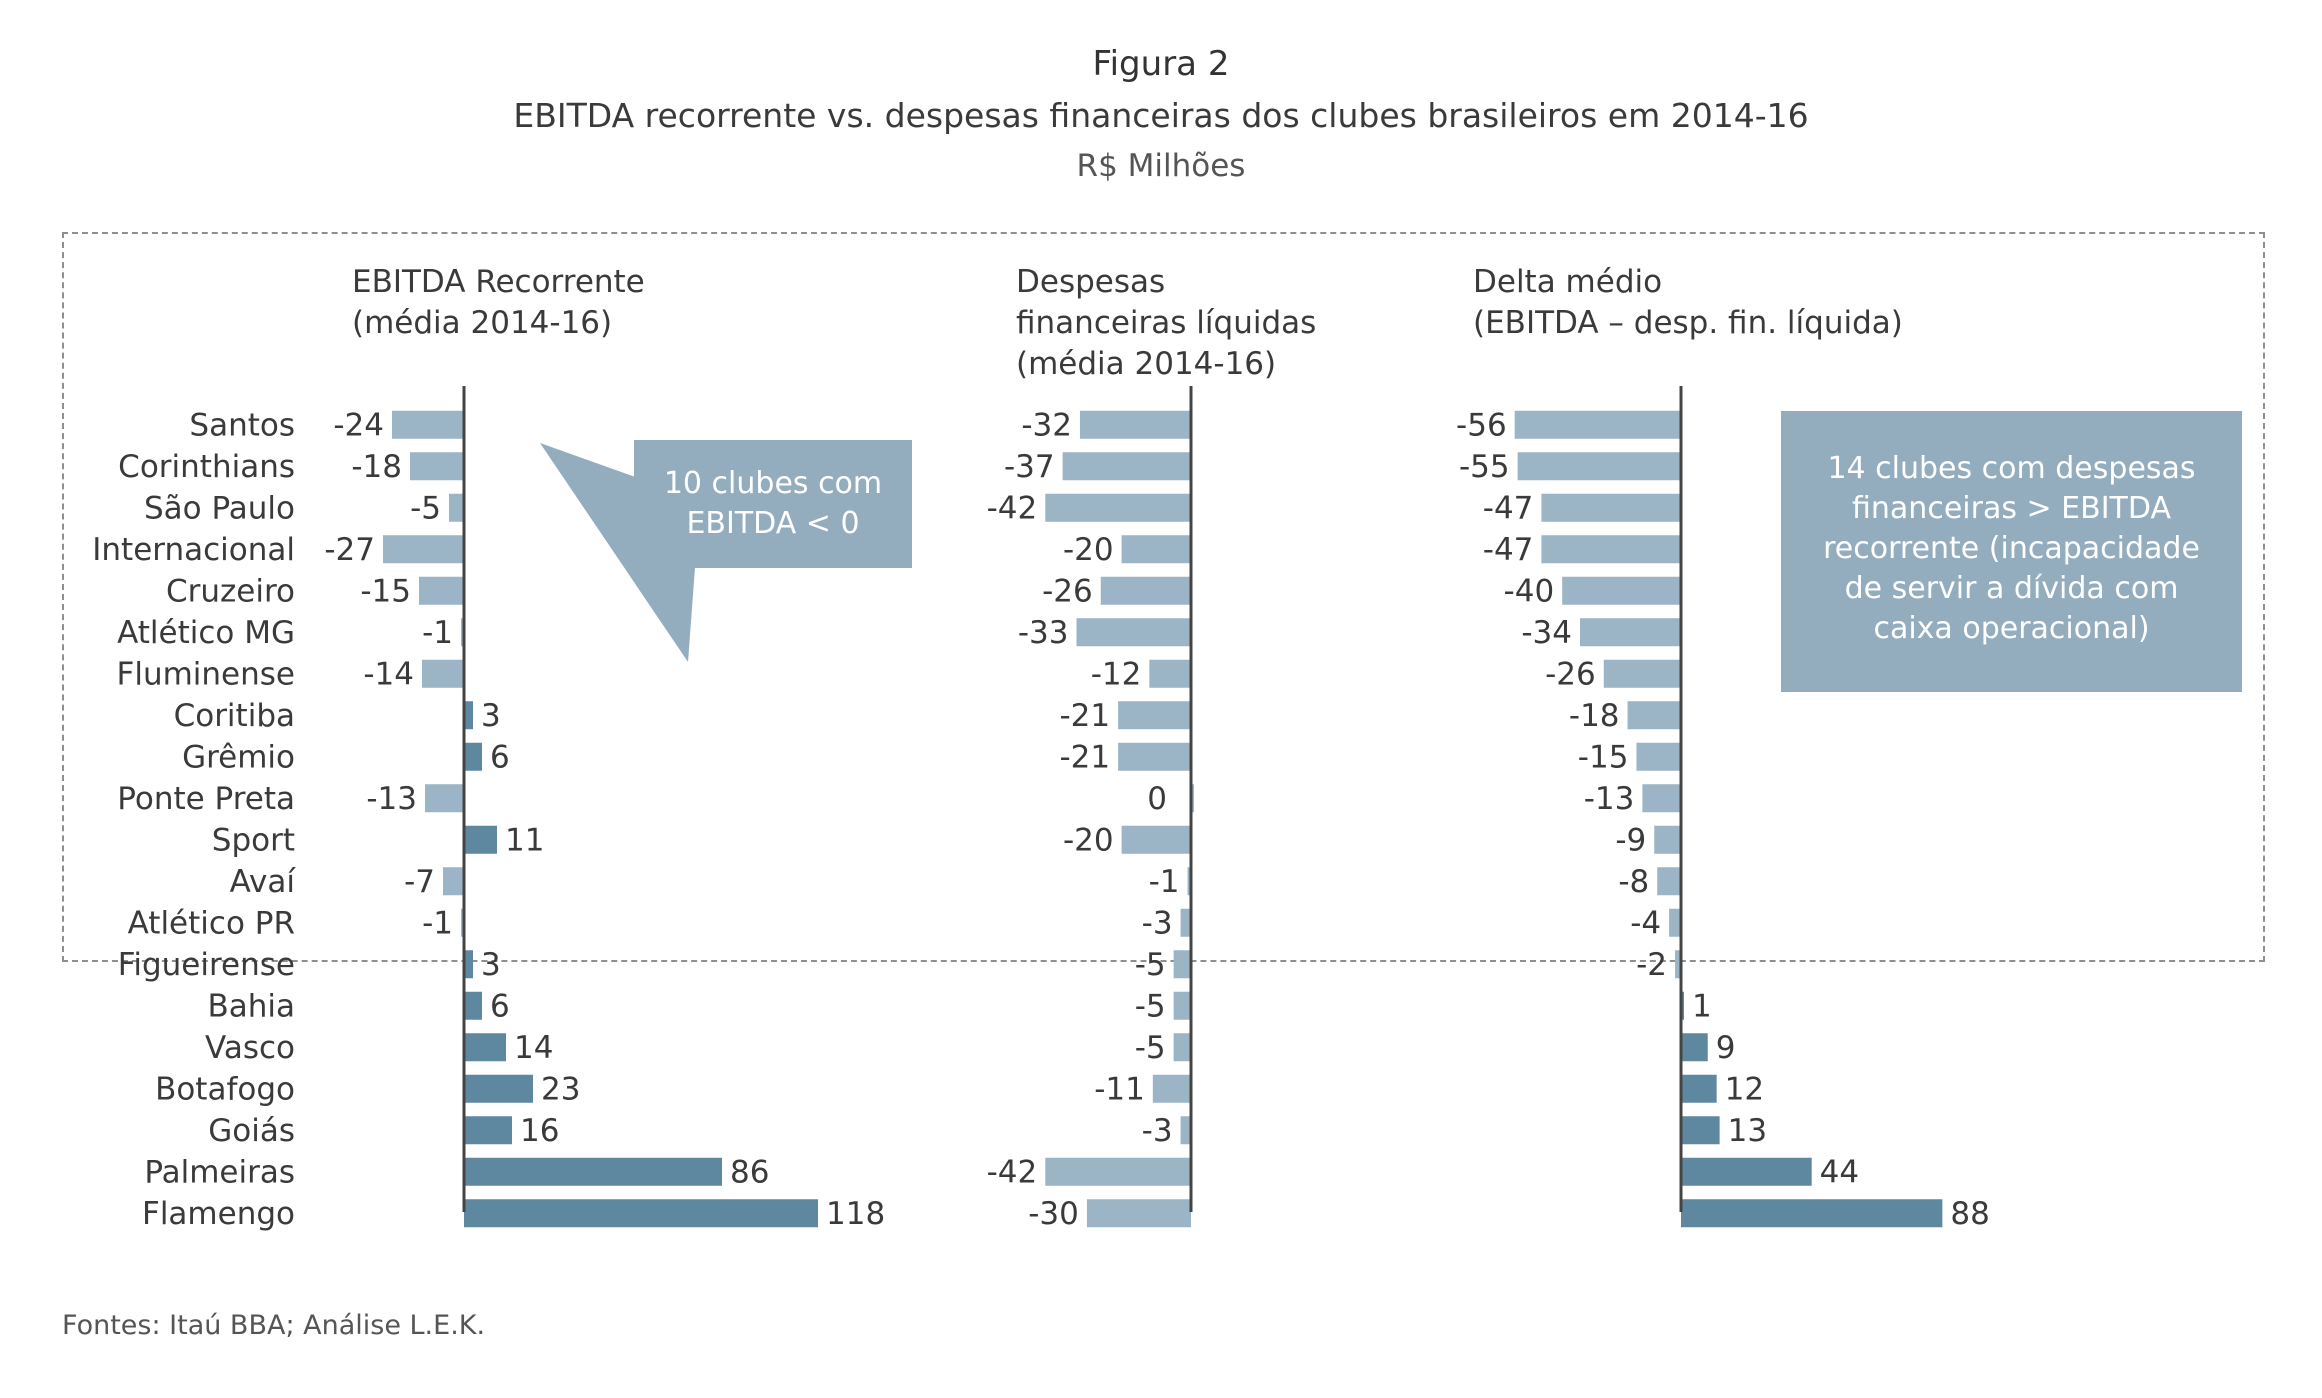  I want to click on category-label: Goiás, so click(251, 1131).